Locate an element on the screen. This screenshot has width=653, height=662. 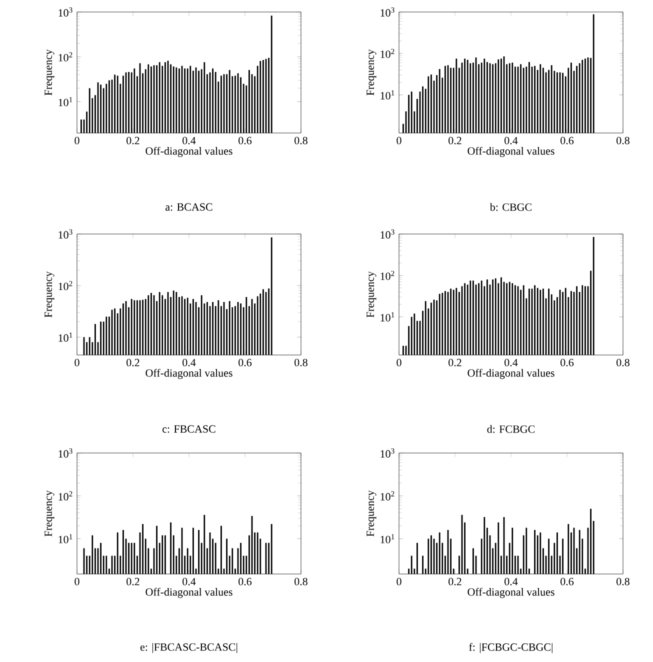
text: e: |FBCASC-BCASC| is located at coordinates (189, 648).